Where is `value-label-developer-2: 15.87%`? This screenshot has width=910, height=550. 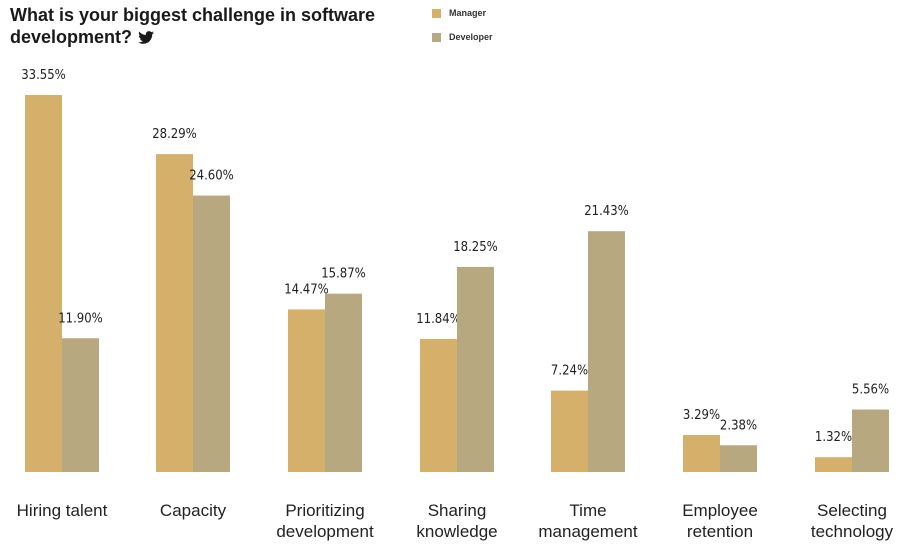
value-label-developer-2: 15.87% is located at coordinates (343, 274).